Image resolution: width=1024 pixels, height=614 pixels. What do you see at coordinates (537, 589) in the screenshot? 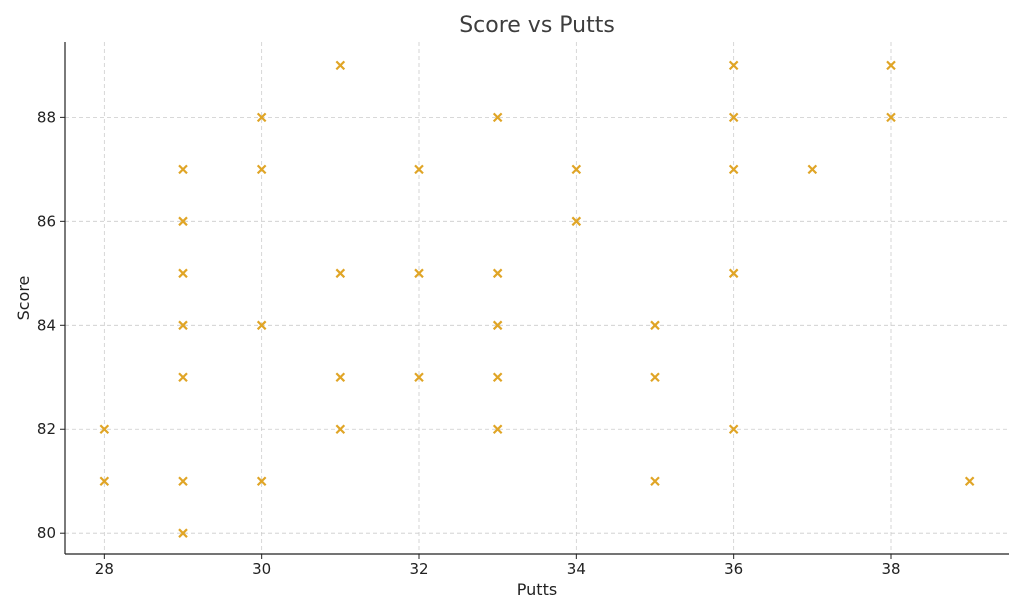
I see `x-axis-label: Putts` at bounding box center [537, 589].